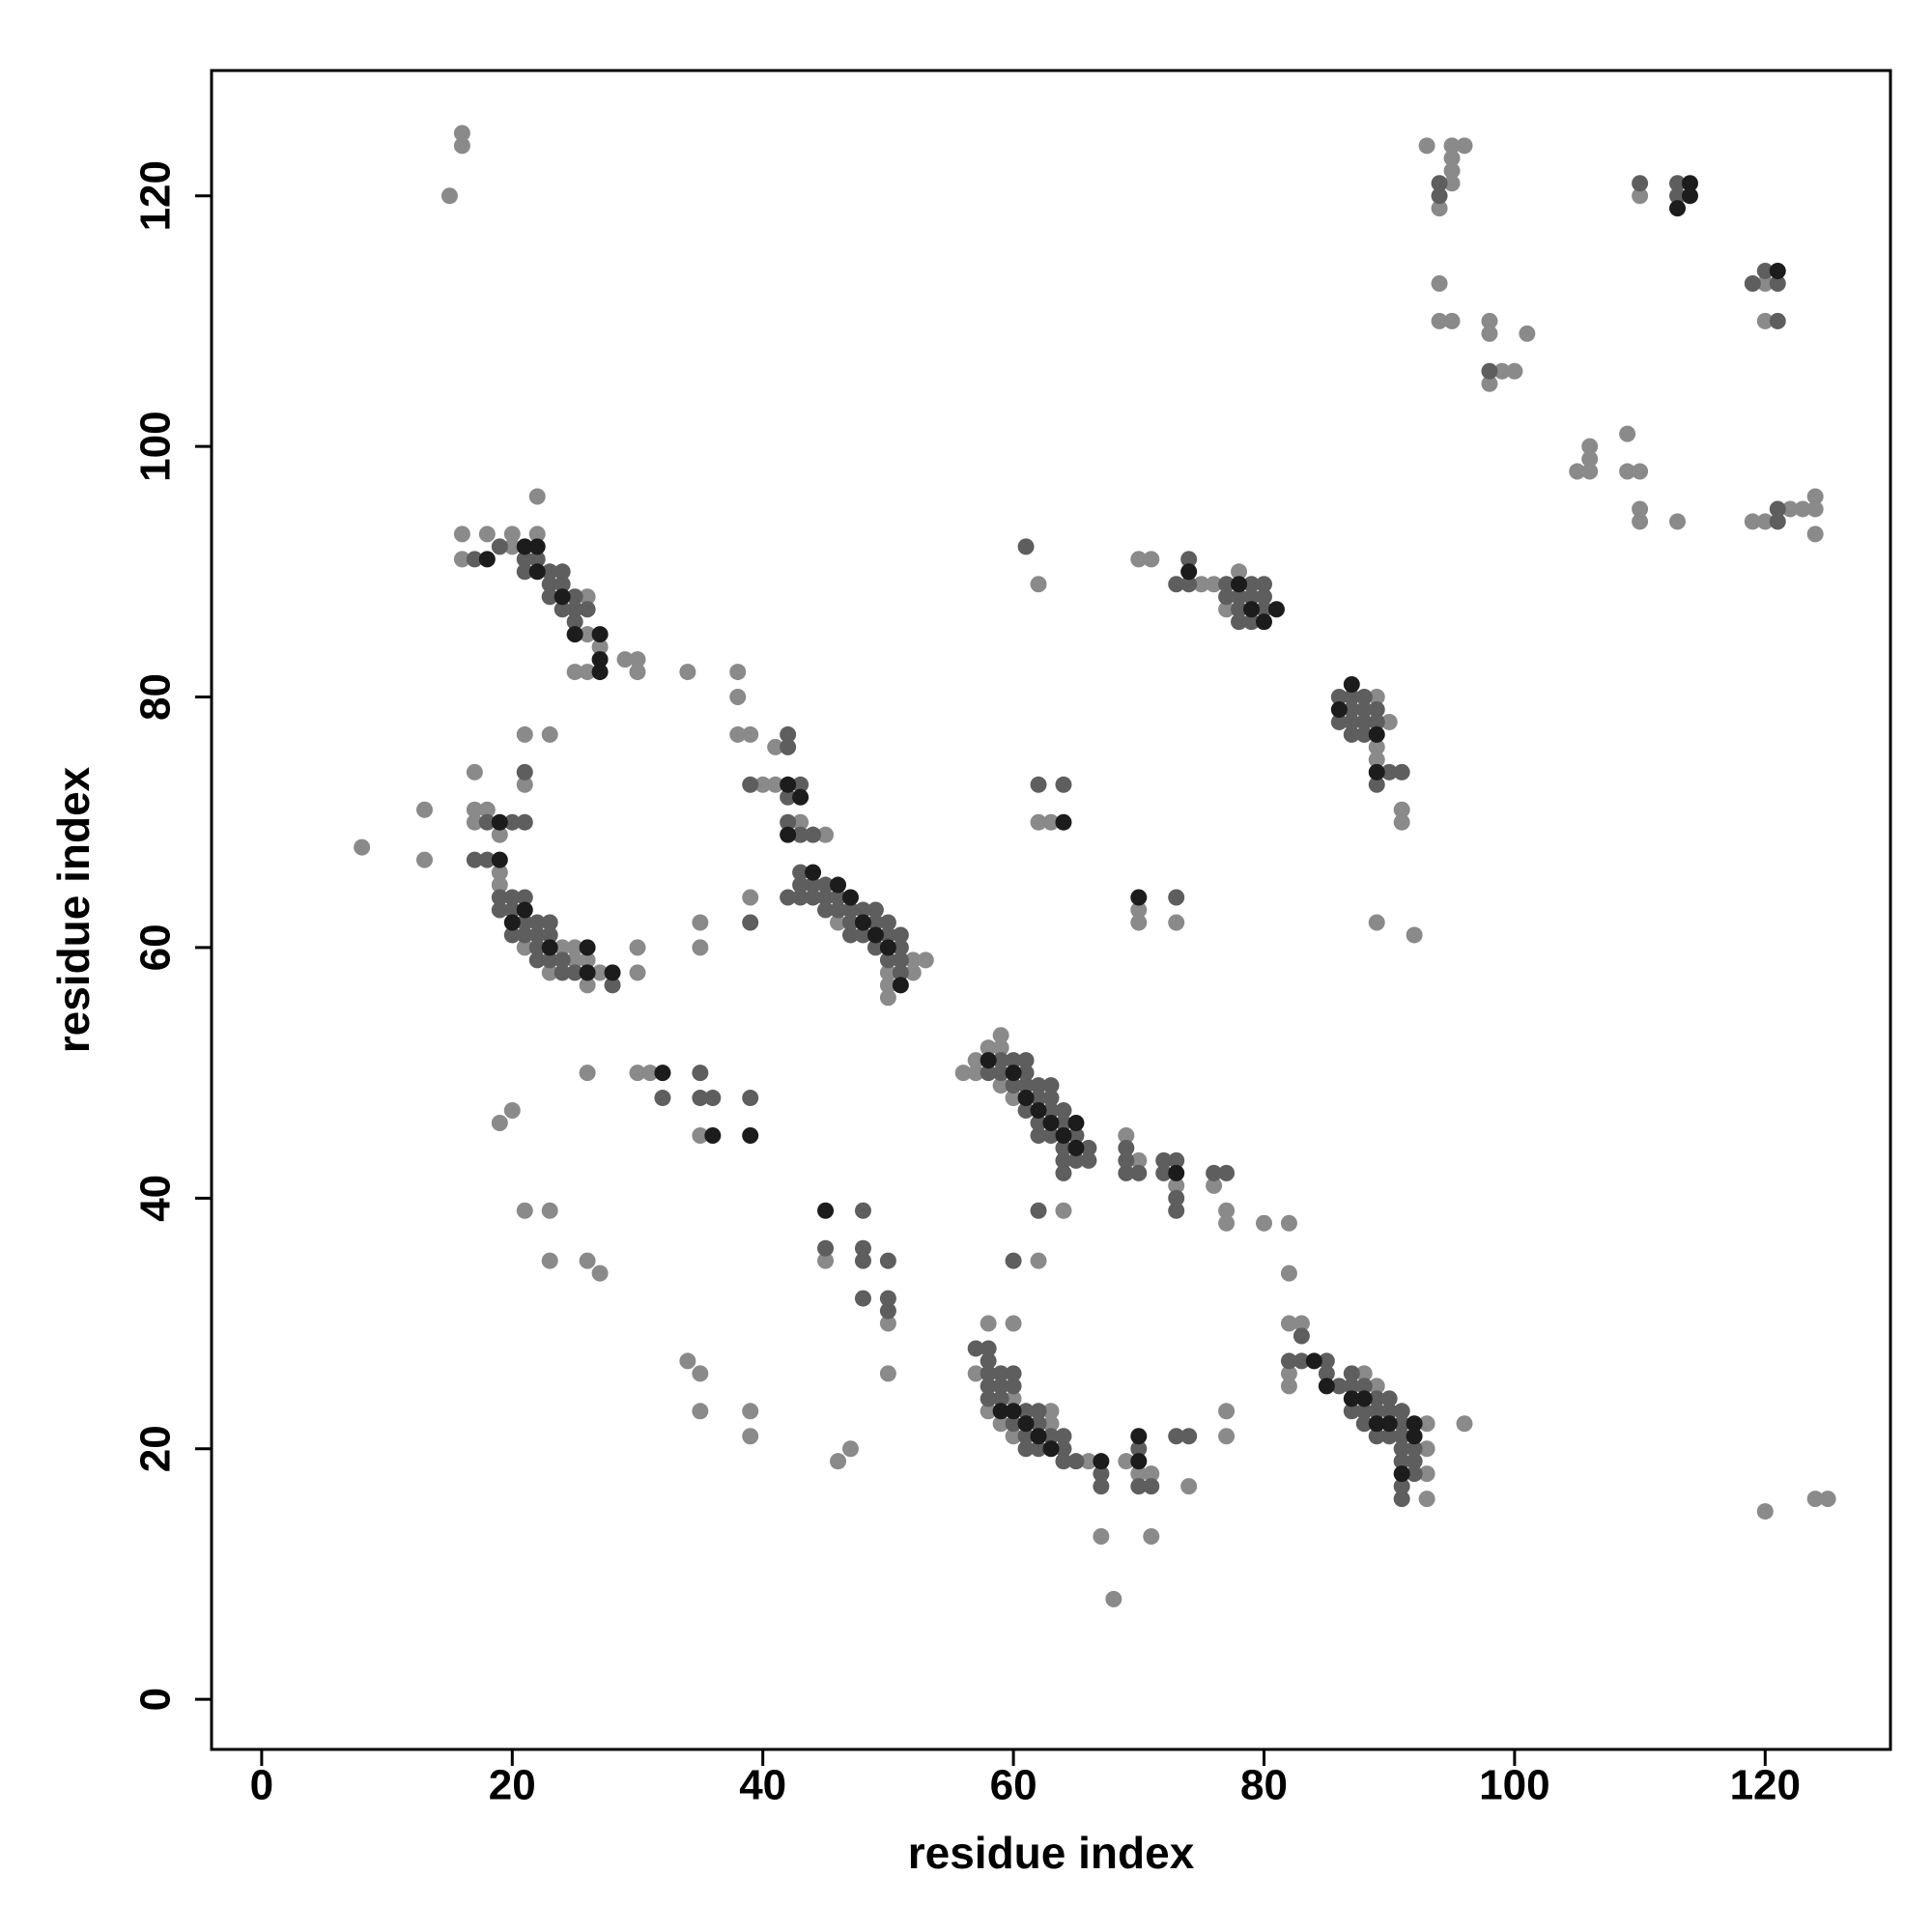 Image resolution: width=1932 pixels, height=1932 pixels. Describe the element at coordinates (1051, 1853) in the screenshot. I see `x-axis-title: residue index` at that location.